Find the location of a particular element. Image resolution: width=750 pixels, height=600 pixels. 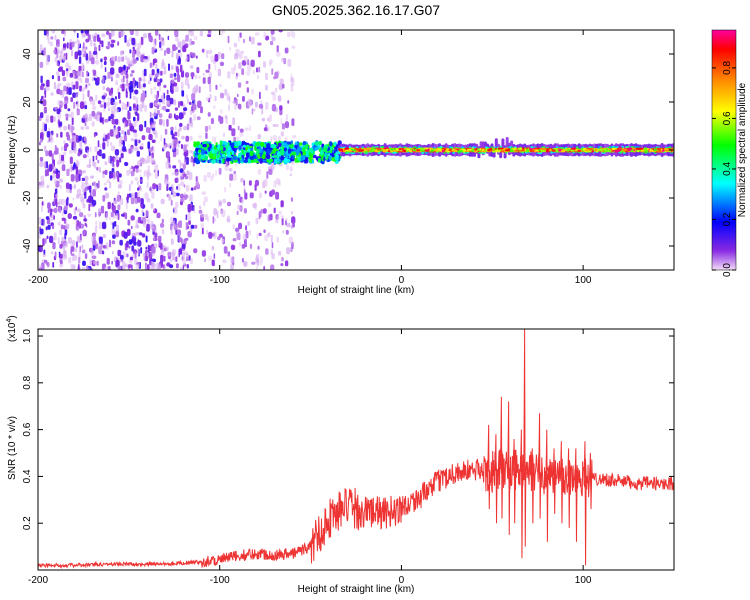

snr-spike is located at coordinates (540, 466).